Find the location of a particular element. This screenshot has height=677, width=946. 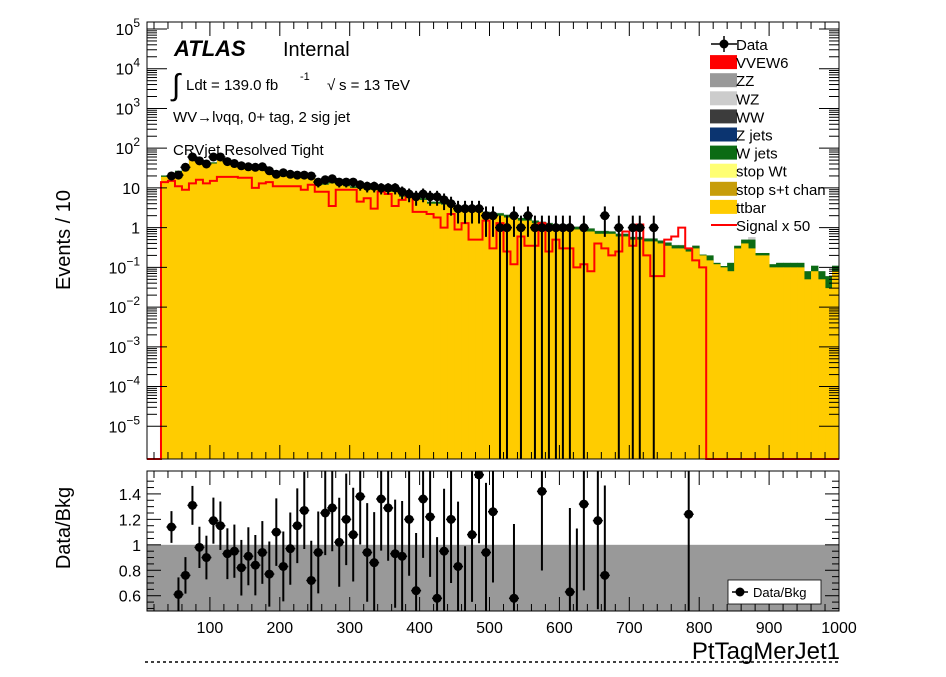

legend-label: Data is located at coordinates (752, 45).